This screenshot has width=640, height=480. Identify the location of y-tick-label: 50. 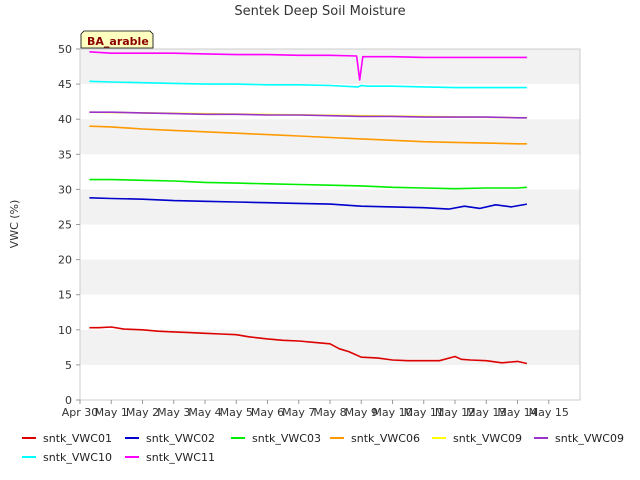
(65, 49).